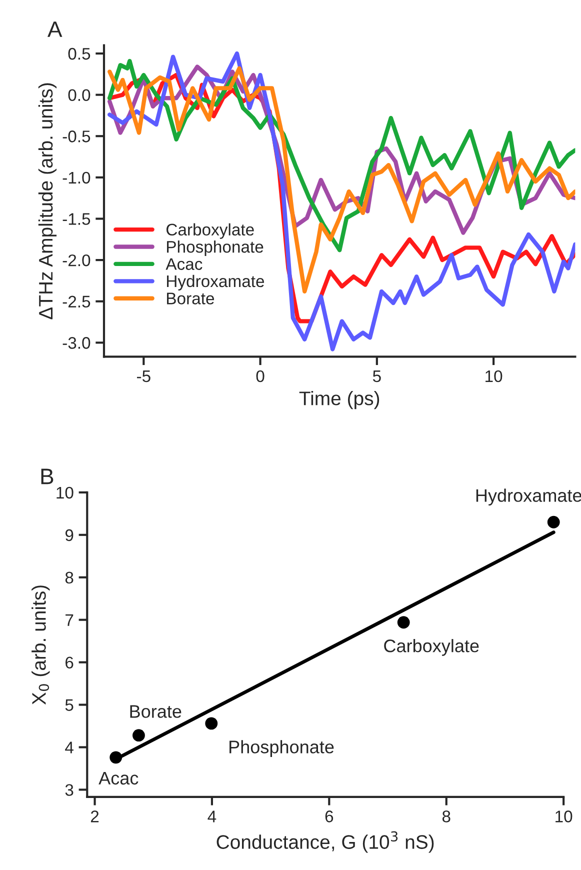  I want to click on annotation: Acac, so click(118, 778).